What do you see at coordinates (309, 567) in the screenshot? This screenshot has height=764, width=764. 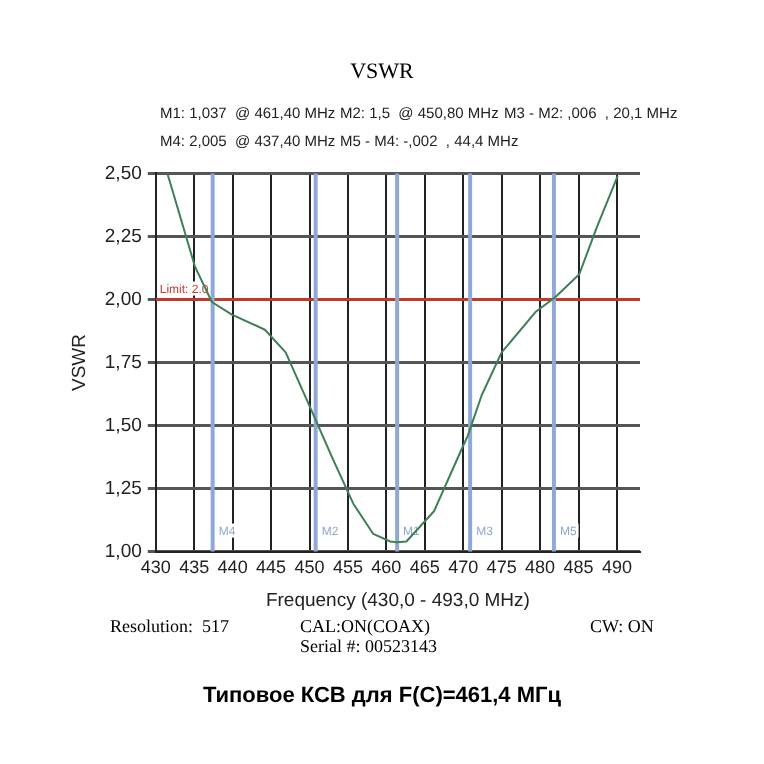 I see `x-tick-label: 450` at bounding box center [309, 567].